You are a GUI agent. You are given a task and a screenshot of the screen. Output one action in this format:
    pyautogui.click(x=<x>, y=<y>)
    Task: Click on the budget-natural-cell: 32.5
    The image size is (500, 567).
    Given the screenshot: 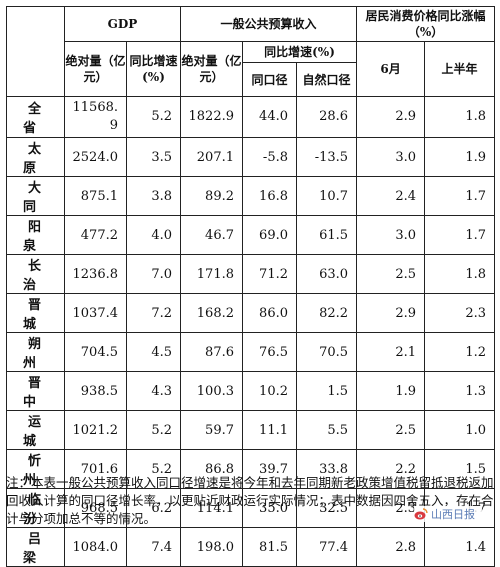 What is the action you would take?
    pyautogui.click(x=326, y=508)
    